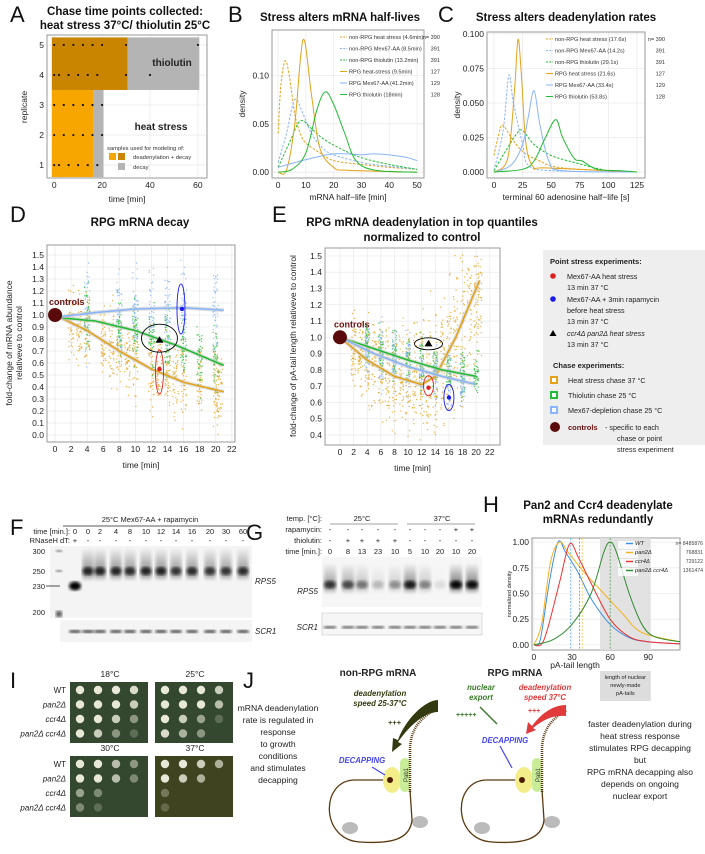 The height and width of the screenshot is (854, 705). Describe the element at coordinates (38, 363) in the screenshot. I see `panel-d-y-tick-label: 0.6` at that location.